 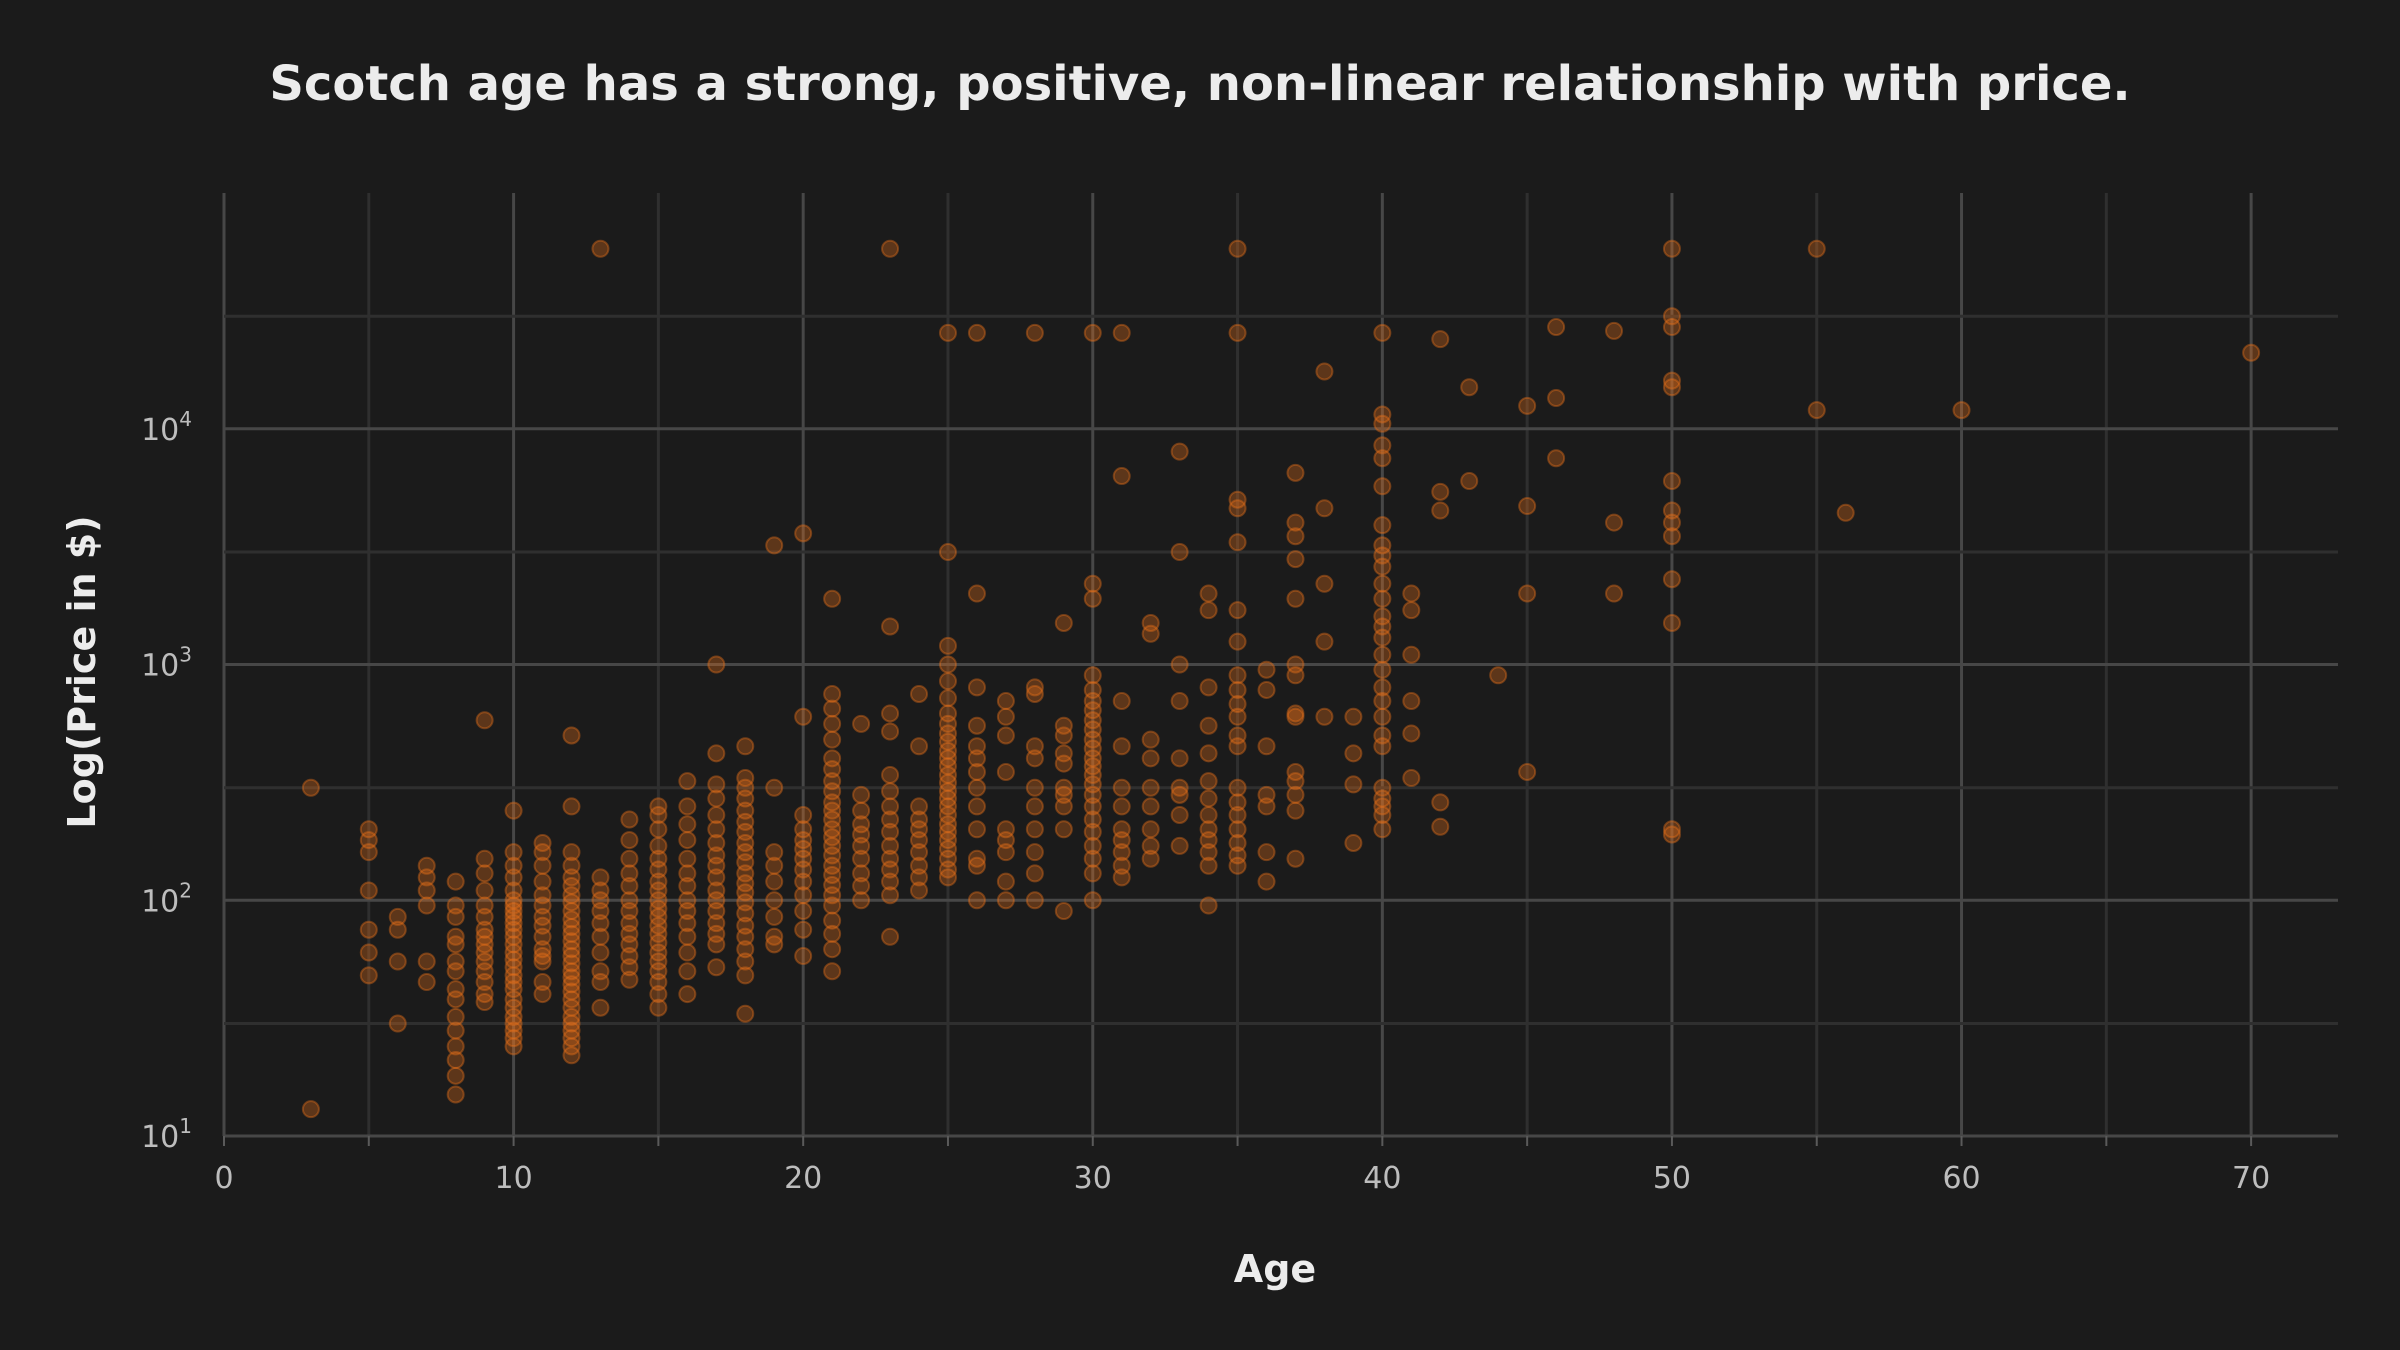 I want to click on y-tick-label: 10³, so click(x=166, y=663).